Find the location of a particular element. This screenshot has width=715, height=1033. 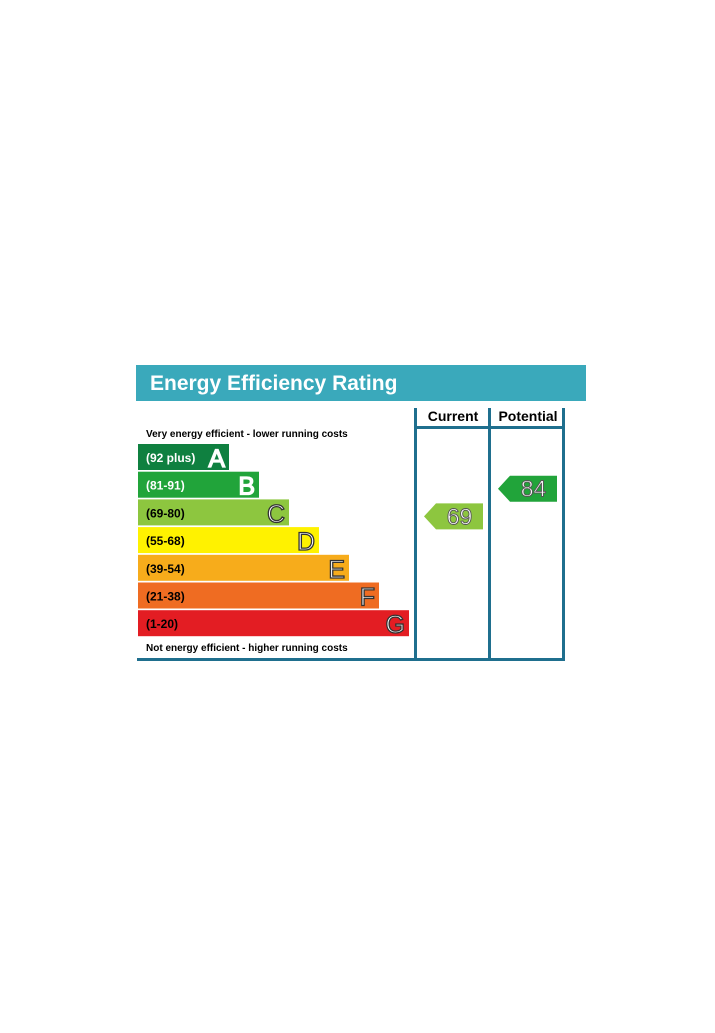

current-column-header: Current is located at coordinates (453, 416).